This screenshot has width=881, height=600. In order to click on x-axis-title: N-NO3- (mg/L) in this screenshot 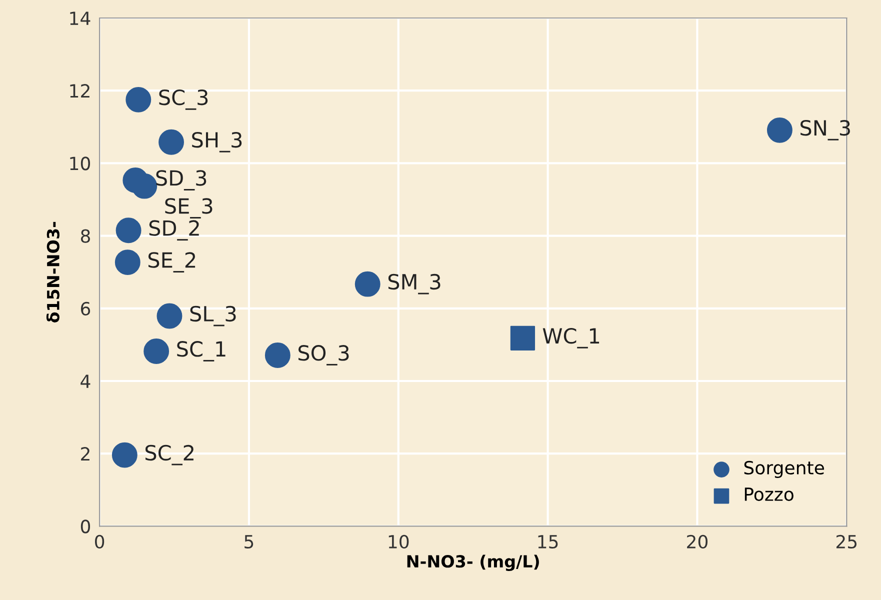, I will do `click(473, 563)`.